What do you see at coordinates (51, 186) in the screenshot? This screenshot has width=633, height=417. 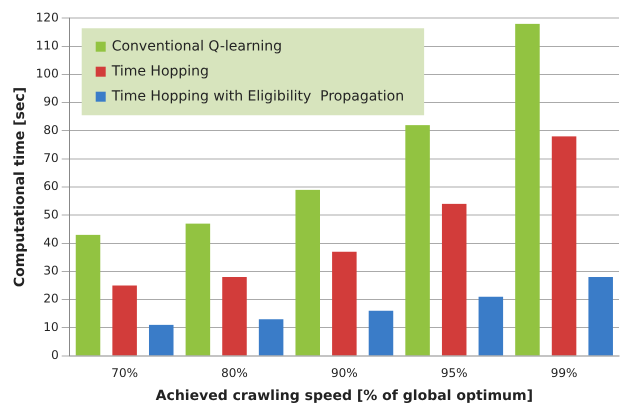 I see `y-tick-label: 60` at bounding box center [51, 186].